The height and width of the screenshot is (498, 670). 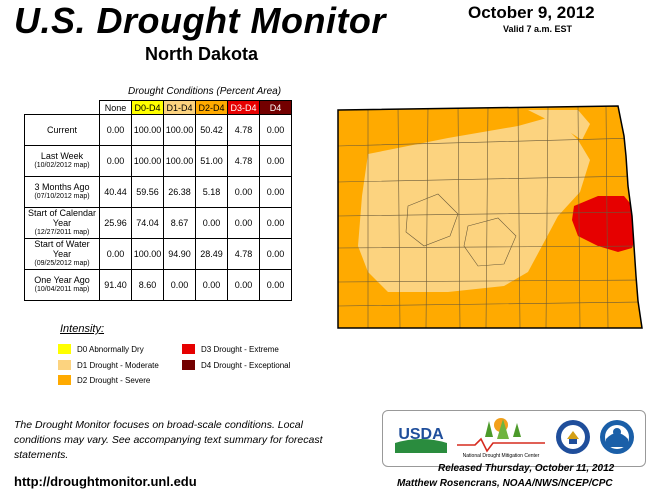 What do you see at coordinates (617, 437) in the screenshot?
I see `noaa-logo` at bounding box center [617, 437].